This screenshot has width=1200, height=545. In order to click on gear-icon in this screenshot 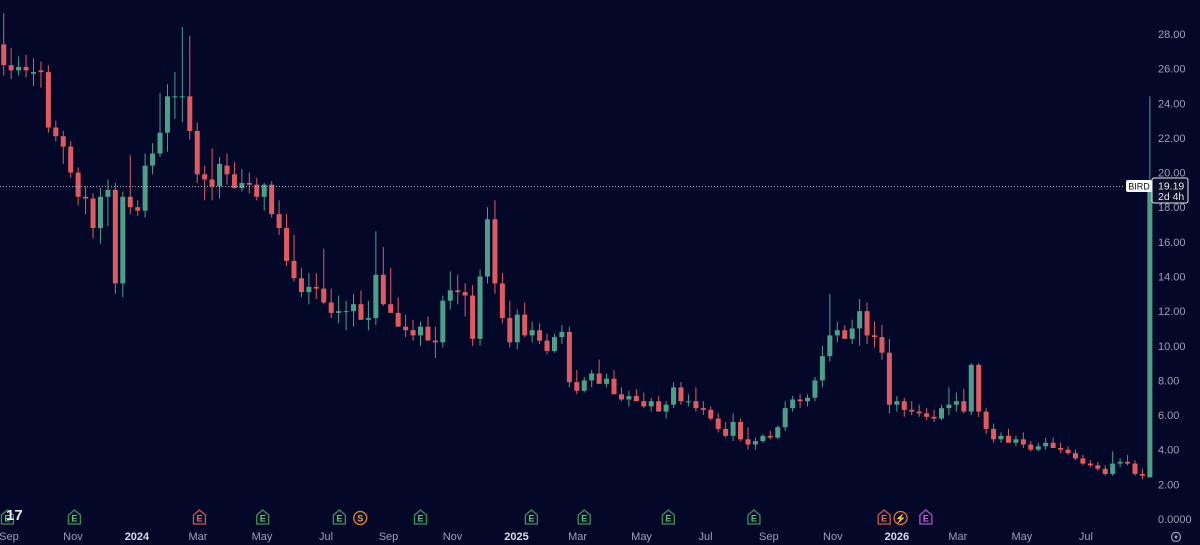, I will do `click(1176, 537)`.